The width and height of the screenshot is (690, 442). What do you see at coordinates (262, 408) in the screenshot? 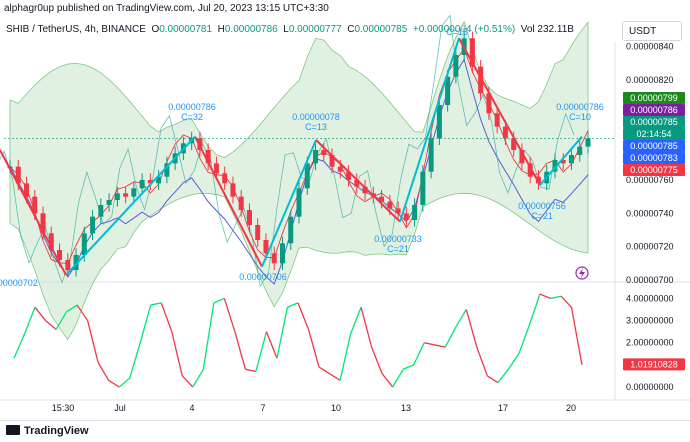
I see `time-tick-label: 7` at bounding box center [262, 408].